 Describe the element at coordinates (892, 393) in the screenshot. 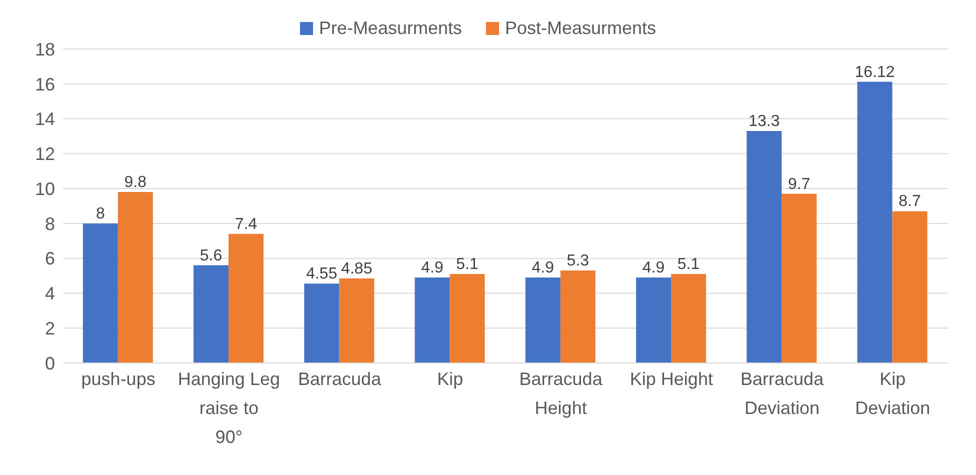

I see `x-tick-label: Kip Deviation` at that location.